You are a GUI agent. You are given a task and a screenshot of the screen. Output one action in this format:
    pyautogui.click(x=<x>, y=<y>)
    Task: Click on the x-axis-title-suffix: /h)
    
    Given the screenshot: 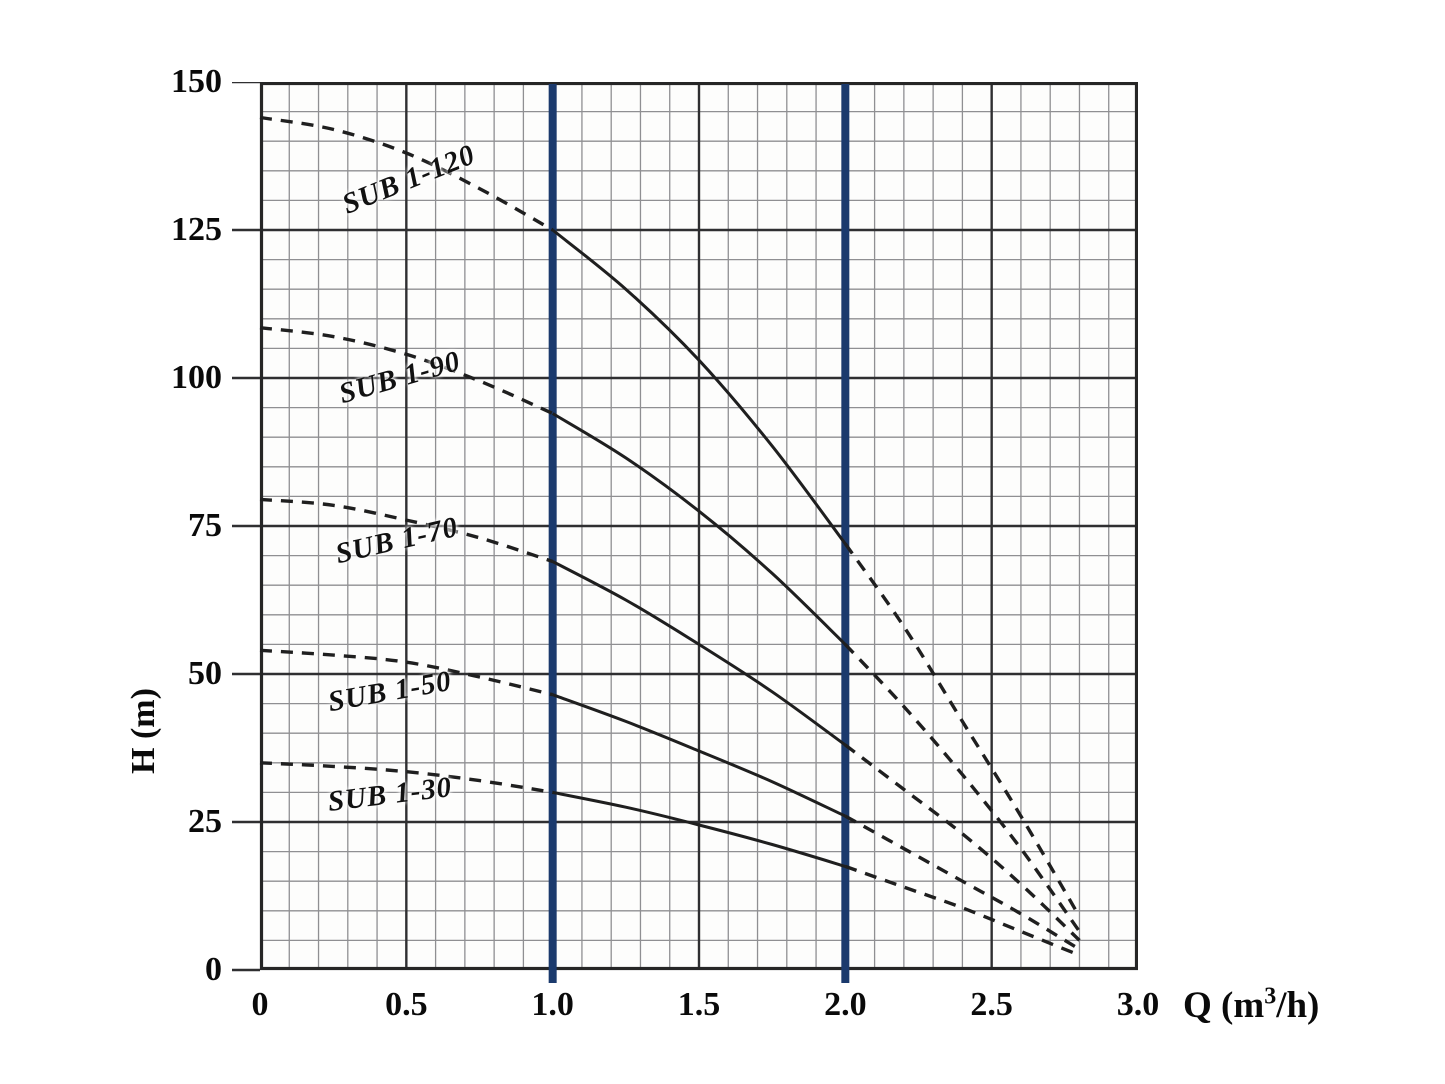 What is the action you would take?
    pyautogui.click(x=1298, y=1005)
    